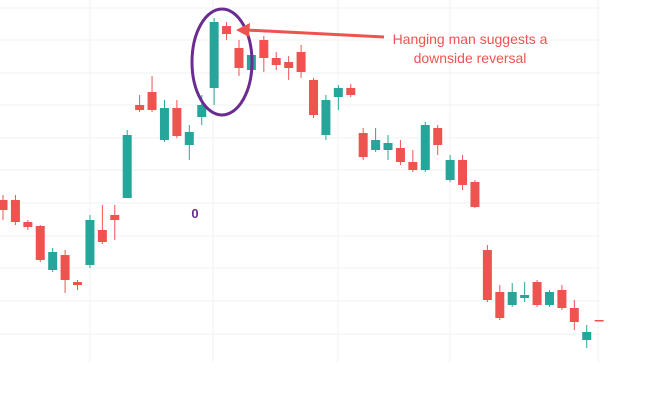  What do you see at coordinates (470, 39) in the screenshot?
I see `annotation-text: Hanging man suggests a` at bounding box center [470, 39].